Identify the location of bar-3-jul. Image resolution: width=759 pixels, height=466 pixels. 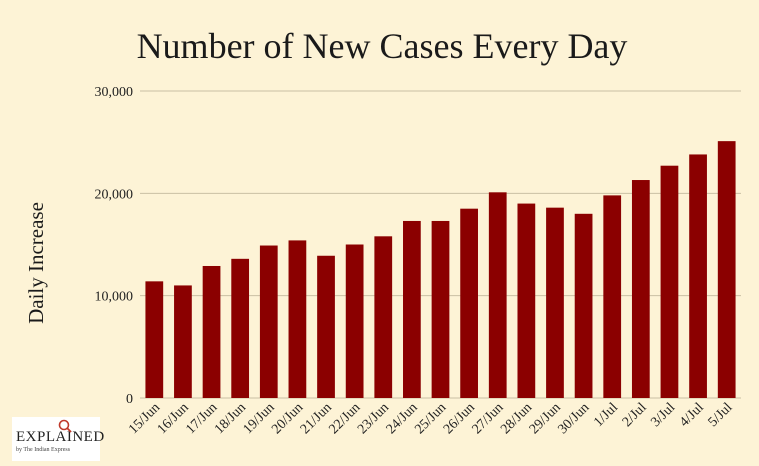
(669, 281).